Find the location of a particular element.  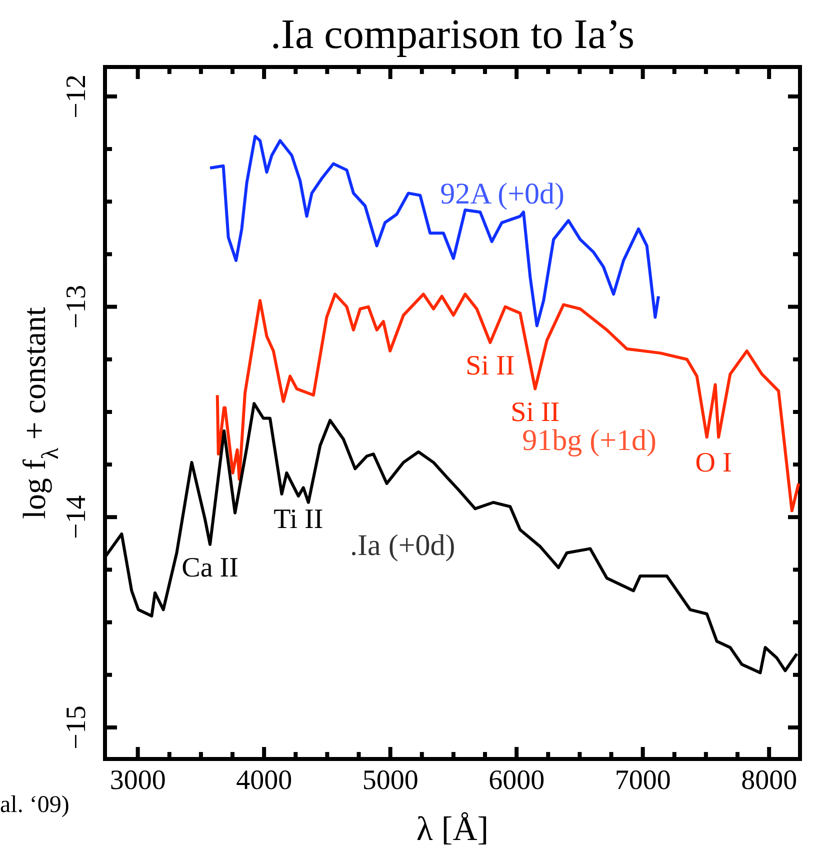

annotation: Ca II is located at coordinates (210, 568).